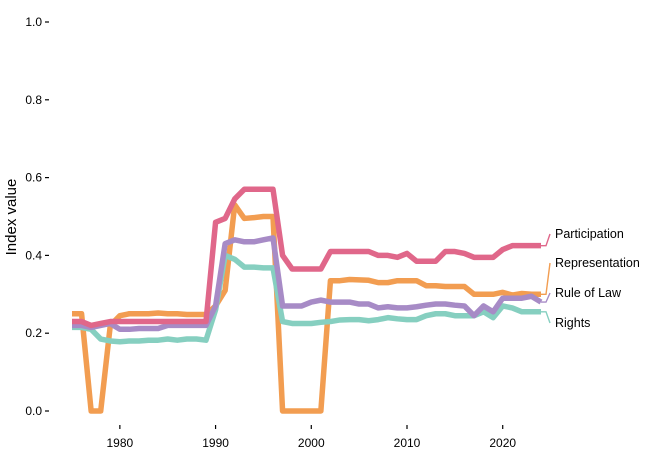 The image size is (668, 472). I want to click on x-tick-label: 2020, so click(502, 443).